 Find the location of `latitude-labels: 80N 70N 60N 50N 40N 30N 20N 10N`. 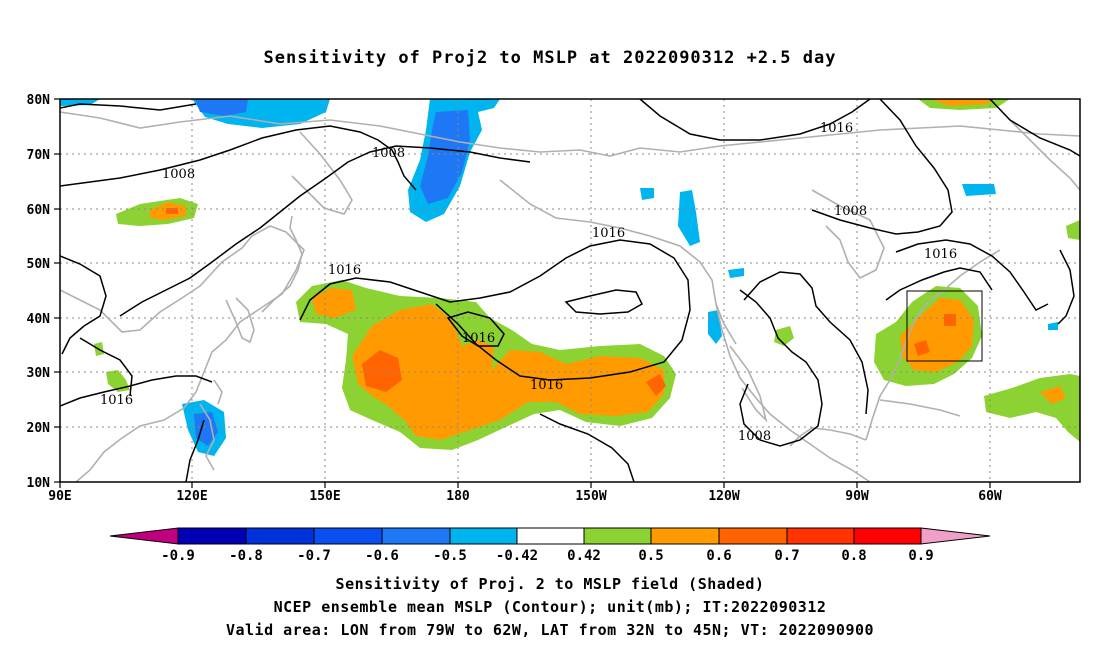

latitude-labels: 80N 70N 60N 50N 40N 30N 20N 10N is located at coordinates (39, 292).